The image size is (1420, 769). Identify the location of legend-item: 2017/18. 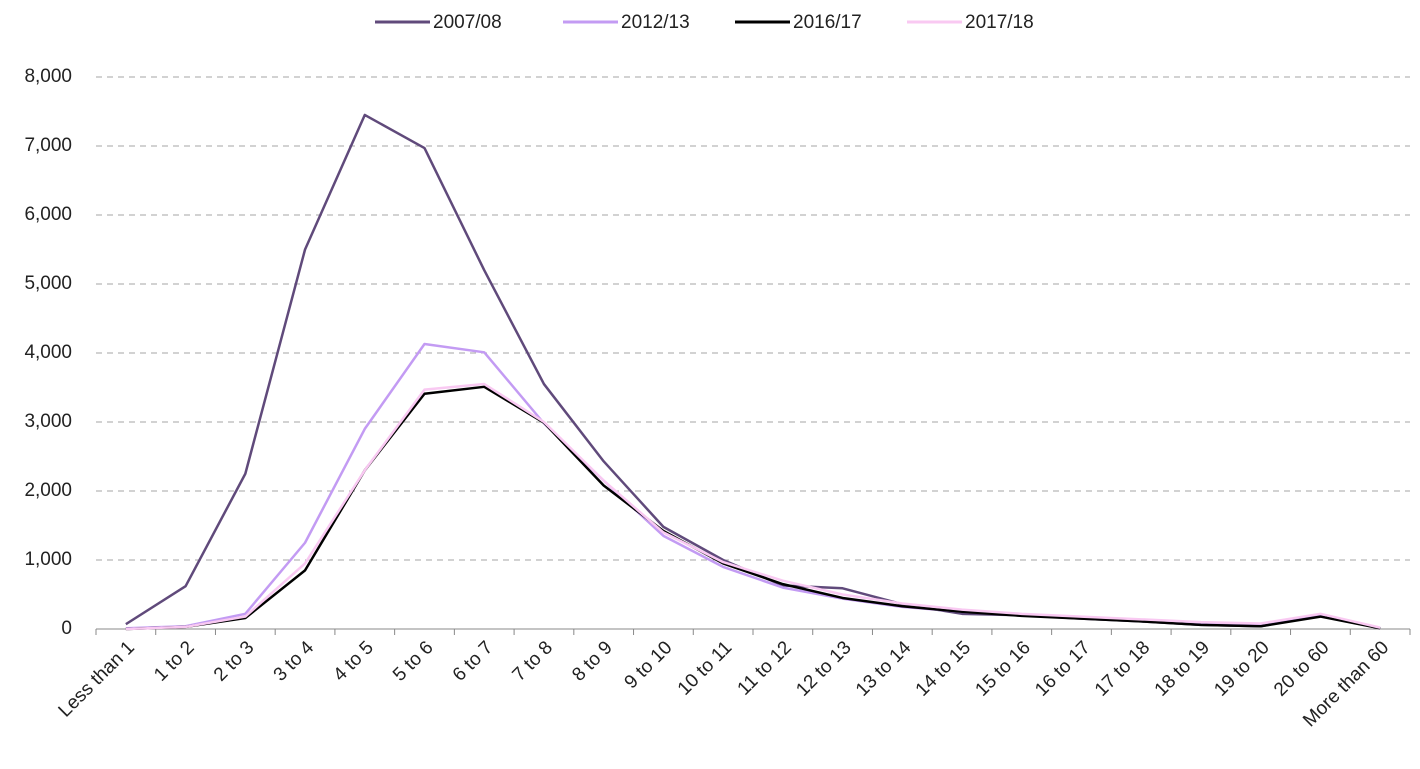
(970, 22).